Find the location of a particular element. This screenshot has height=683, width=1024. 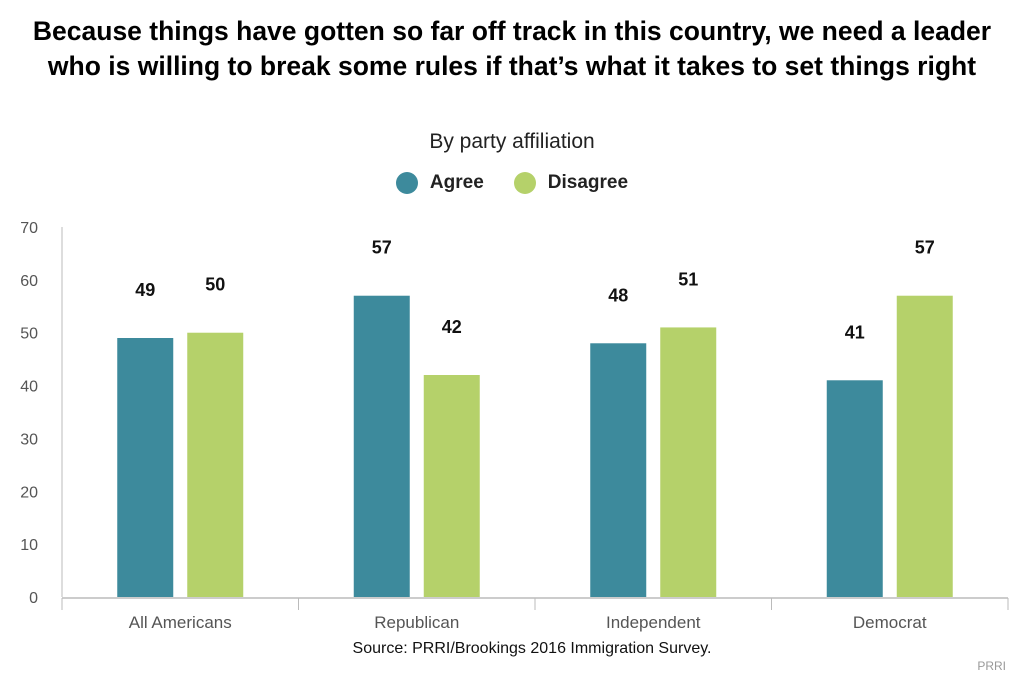

data-label: 49 is located at coordinates (145, 290).